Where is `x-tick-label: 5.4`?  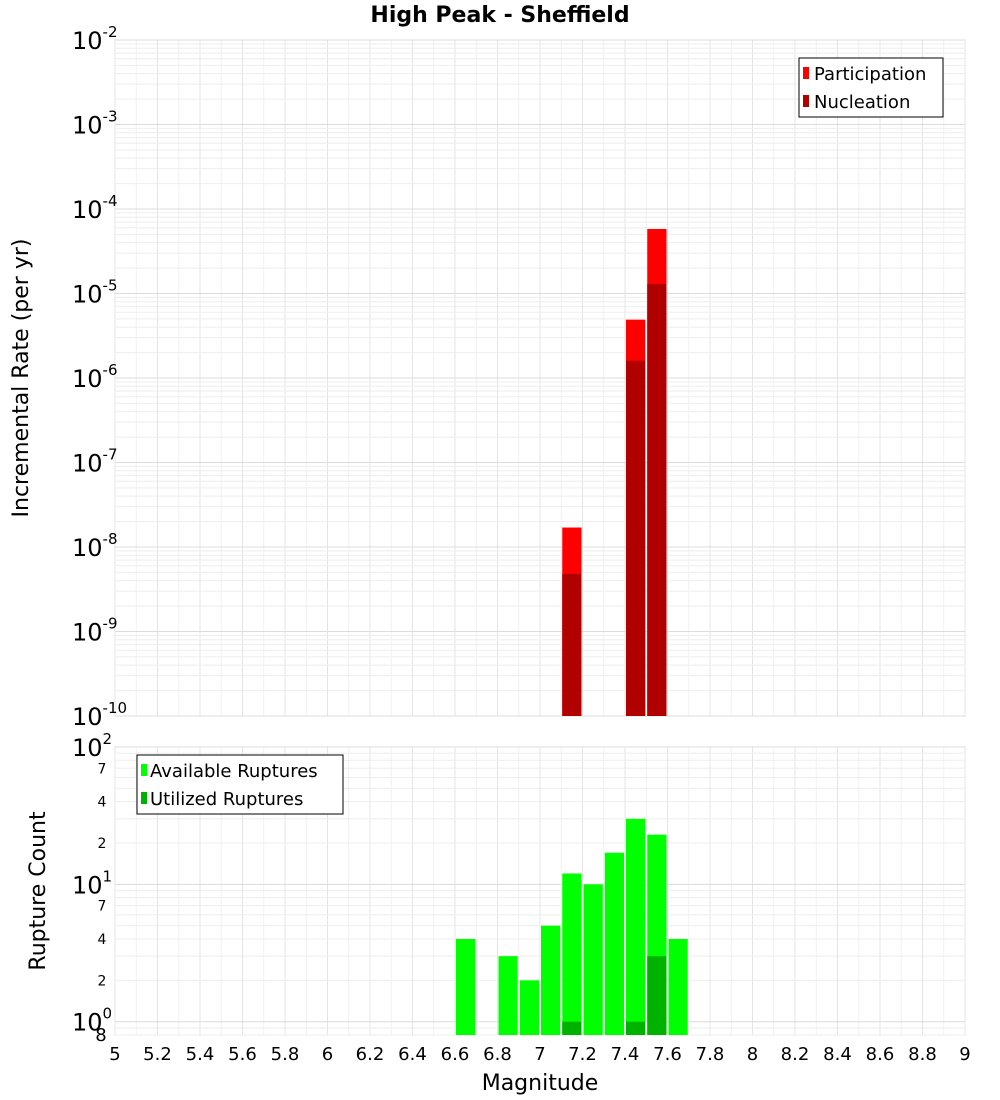 x-tick-label: 5.4 is located at coordinates (200, 1054).